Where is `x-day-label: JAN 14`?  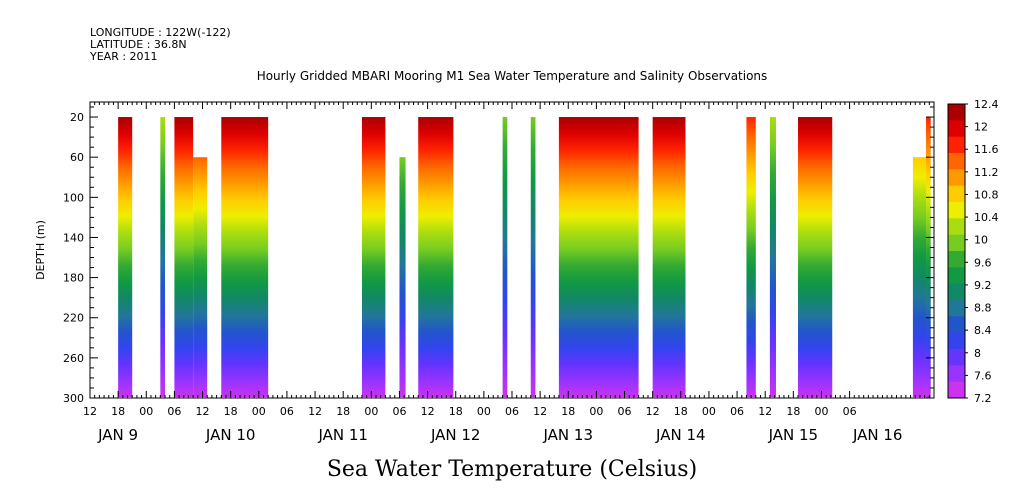
x-day-label: JAN 14 is located at coordinates (680, 435).